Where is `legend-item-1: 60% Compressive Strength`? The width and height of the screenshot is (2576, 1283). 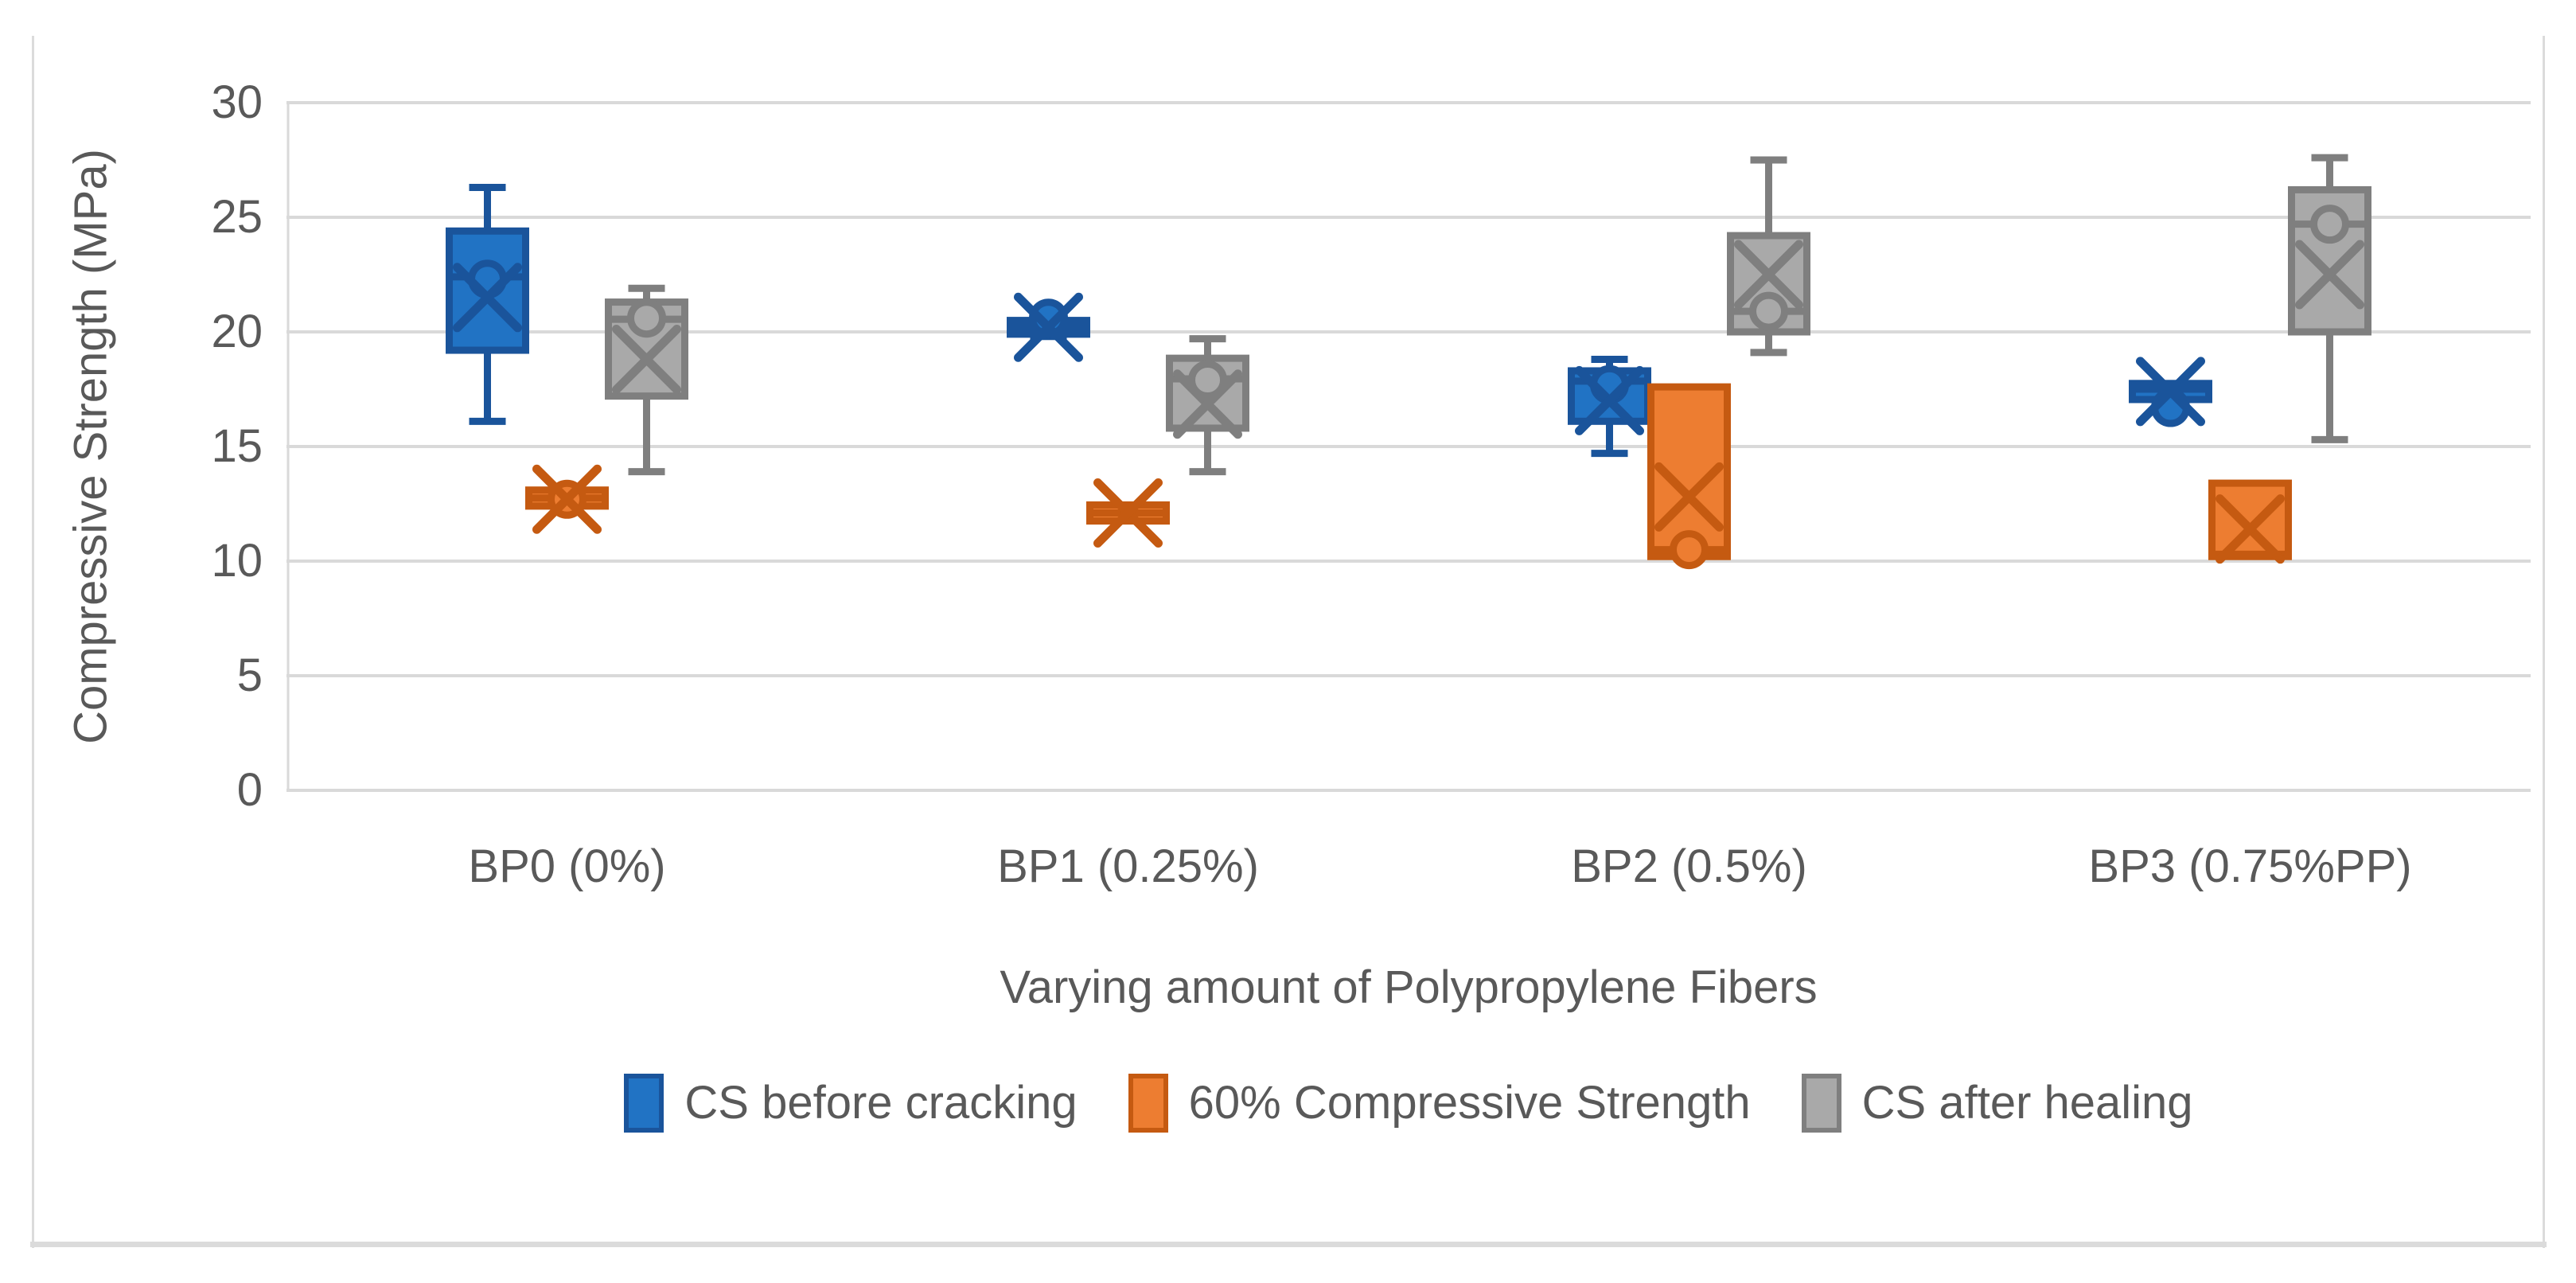
legend-item-1: 60% Compressive Strength is located at coordinates (1439, 1103).